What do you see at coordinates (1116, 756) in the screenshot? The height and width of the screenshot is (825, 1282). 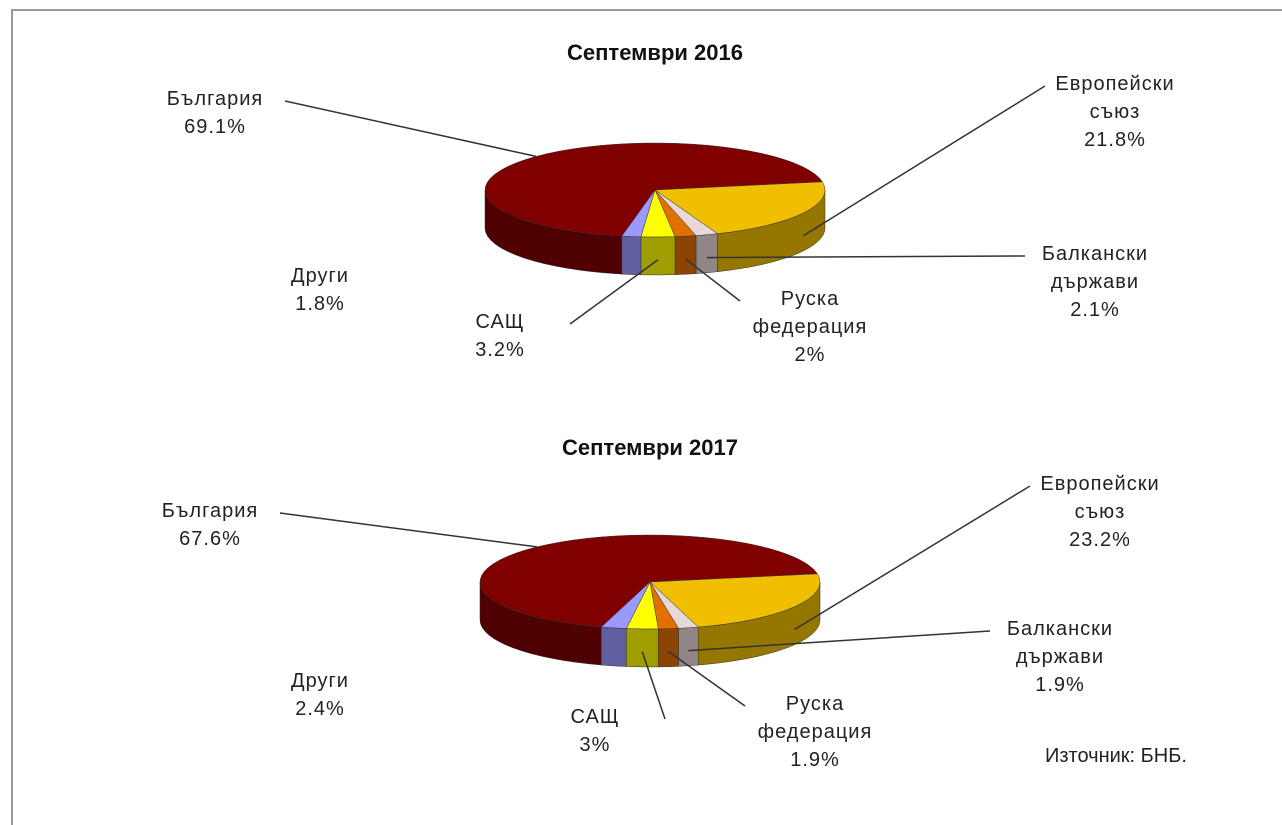 I see `source: Източник: БНБ.` at bounding box center [1116, 756].